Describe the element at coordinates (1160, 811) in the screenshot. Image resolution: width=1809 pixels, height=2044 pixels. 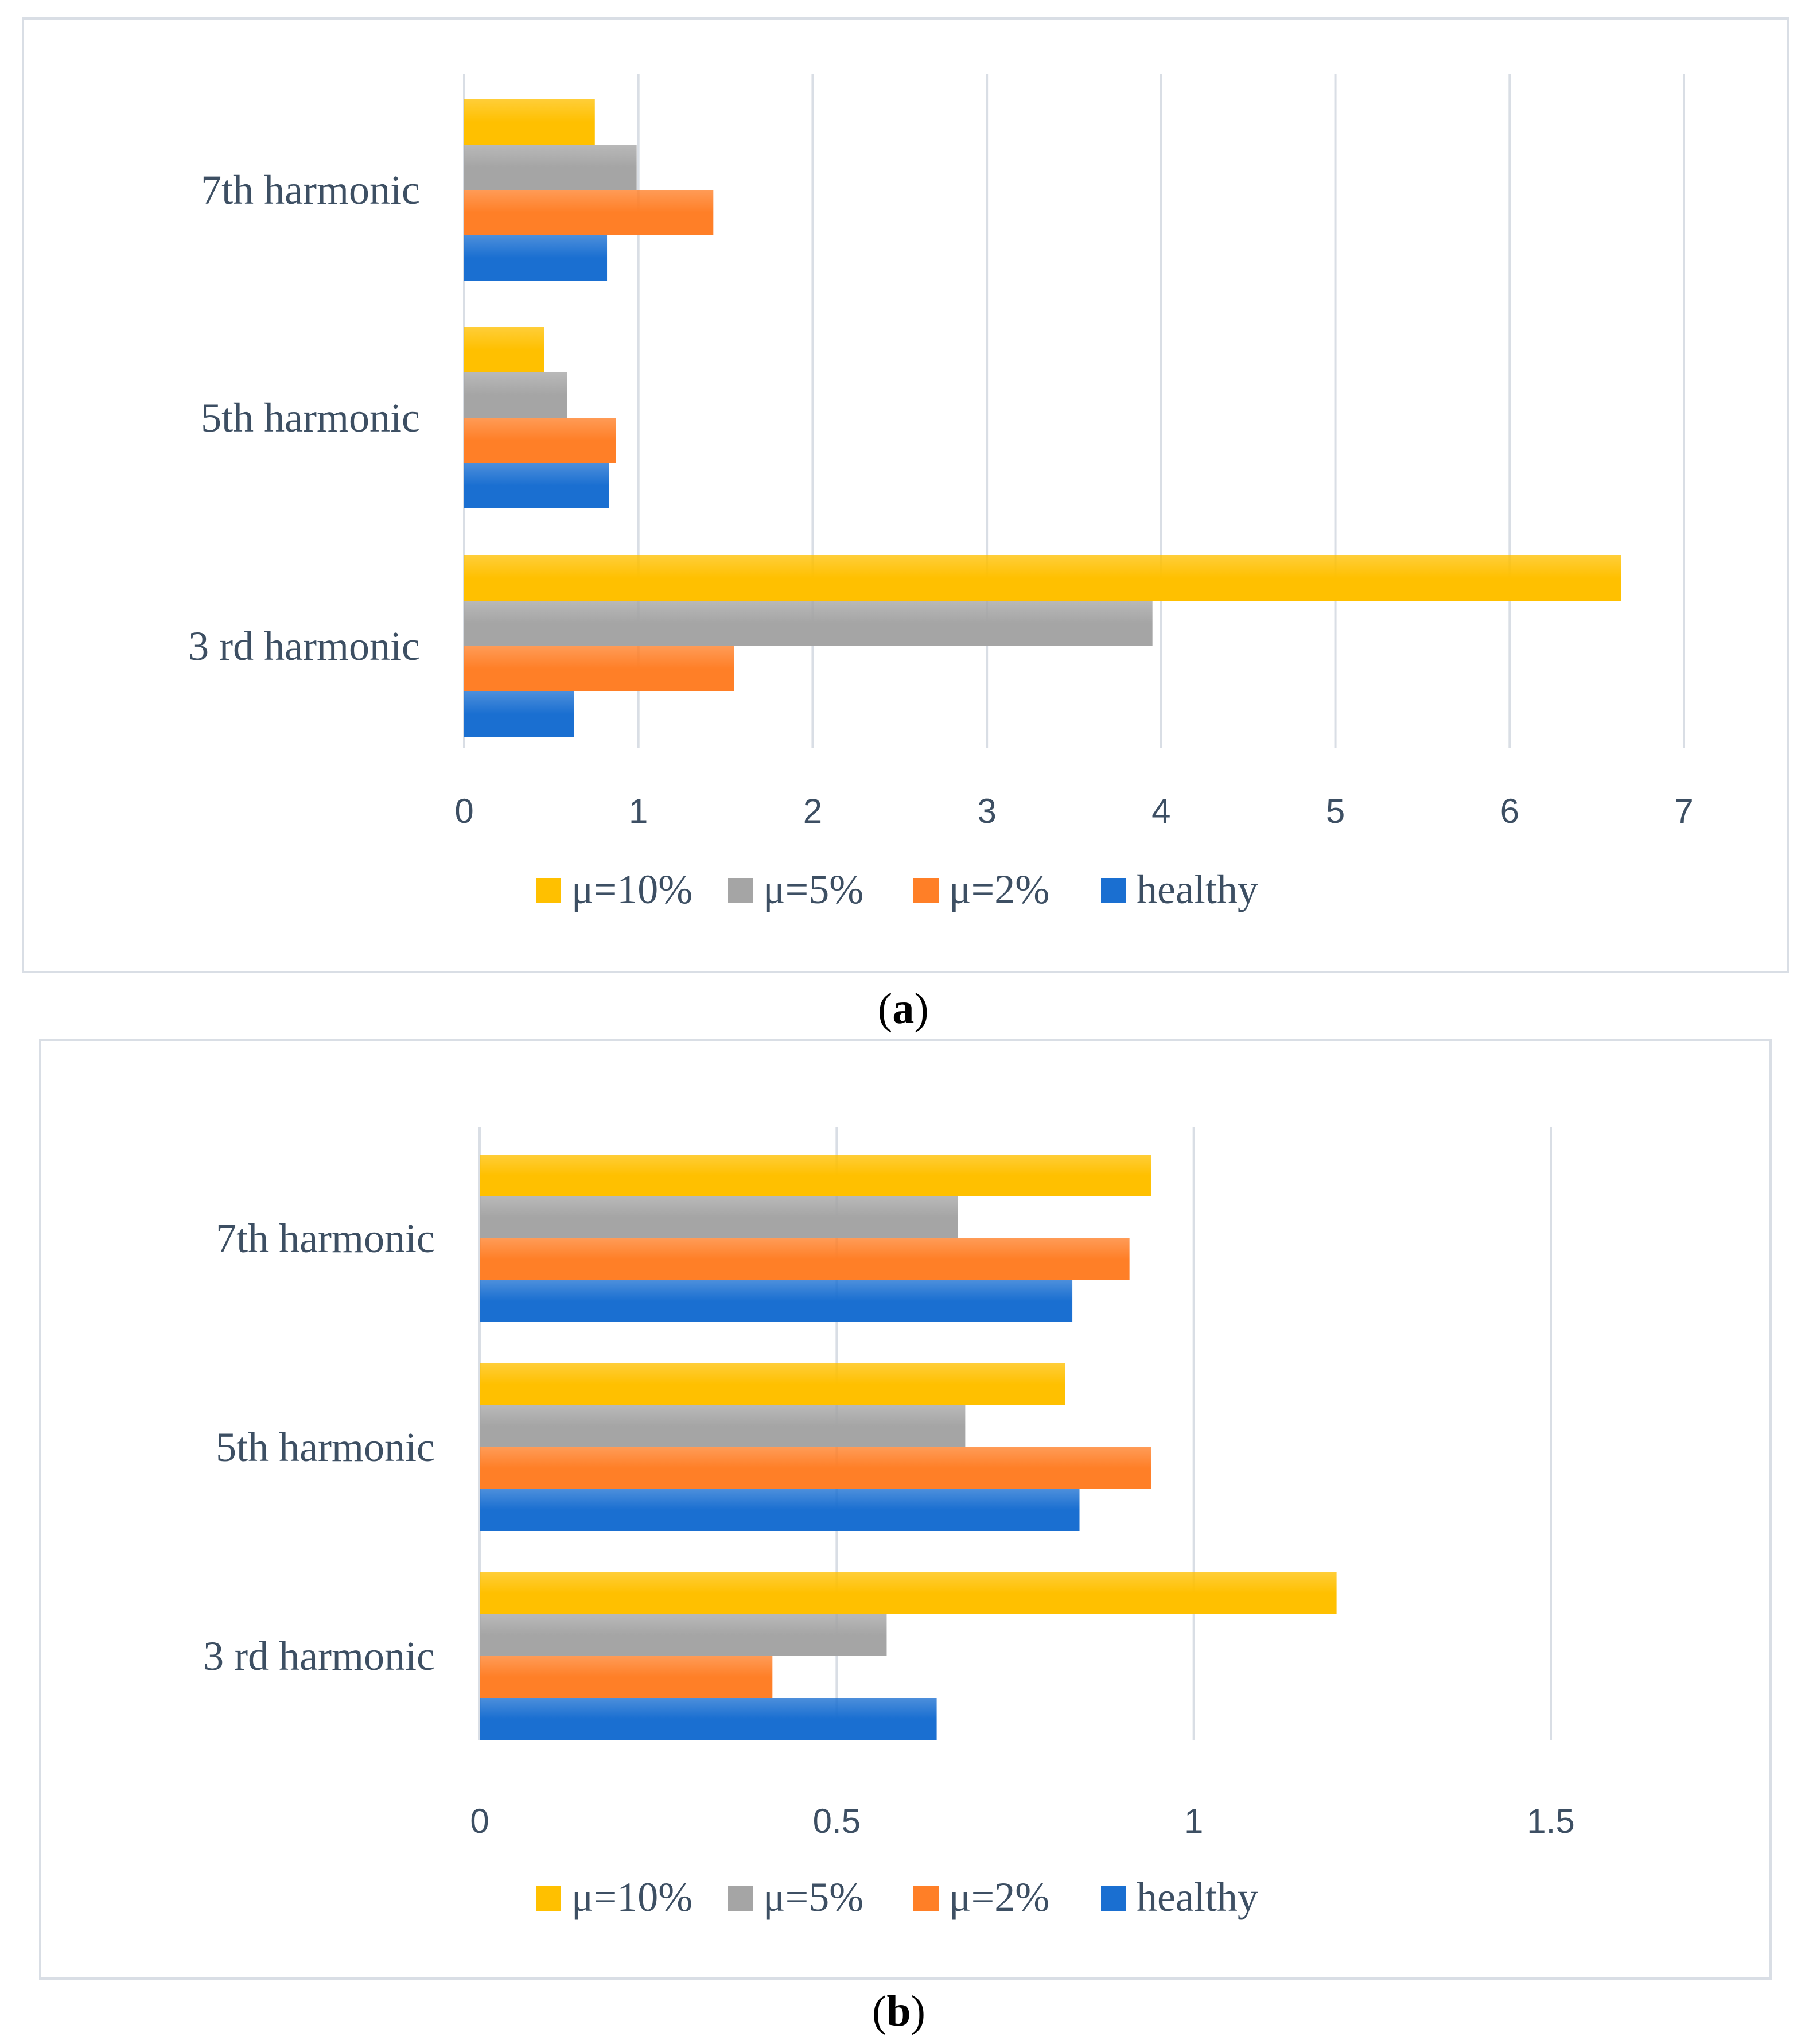
I see `x-tick-label-a-4: 4` at that location.